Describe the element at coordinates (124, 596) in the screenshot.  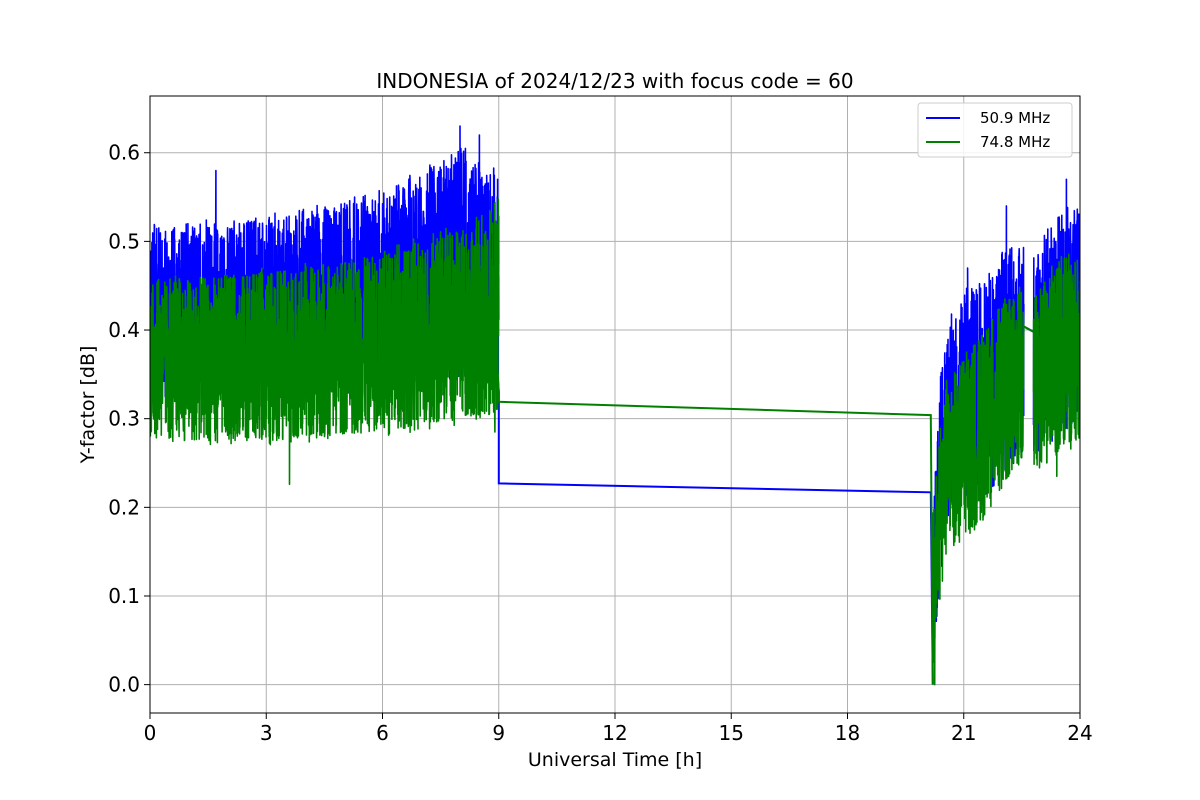
I see `y-tick-label: 0.1` at that location.